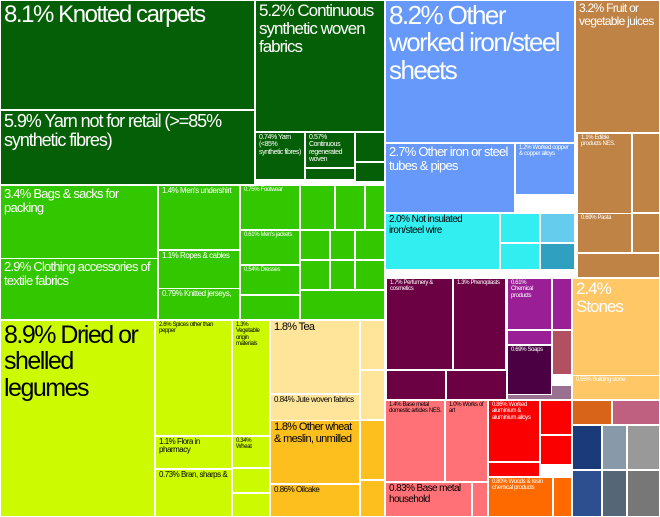 Image resolution: width=660 pixels, height=517 pixels. I want to click on treemap-cell: 3.2% Fruit or vegetable juices, so click(617, 66).